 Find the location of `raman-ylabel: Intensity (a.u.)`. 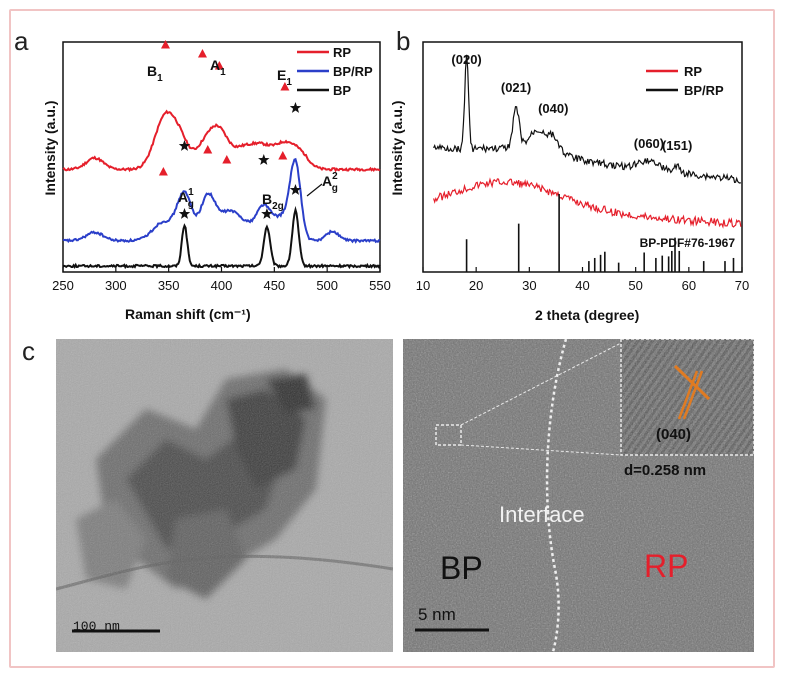

raman-ylabel: Intensity (a.u.) is located at coordinates (50, 148).